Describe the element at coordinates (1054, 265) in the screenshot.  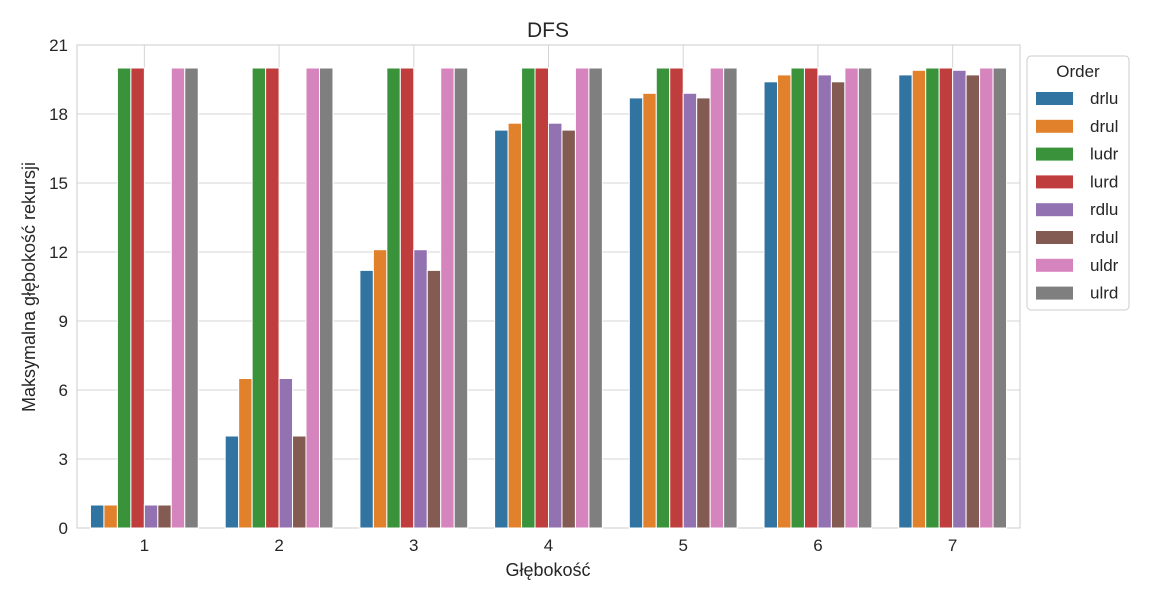
I see `legend-swatch-uldr` at that location.